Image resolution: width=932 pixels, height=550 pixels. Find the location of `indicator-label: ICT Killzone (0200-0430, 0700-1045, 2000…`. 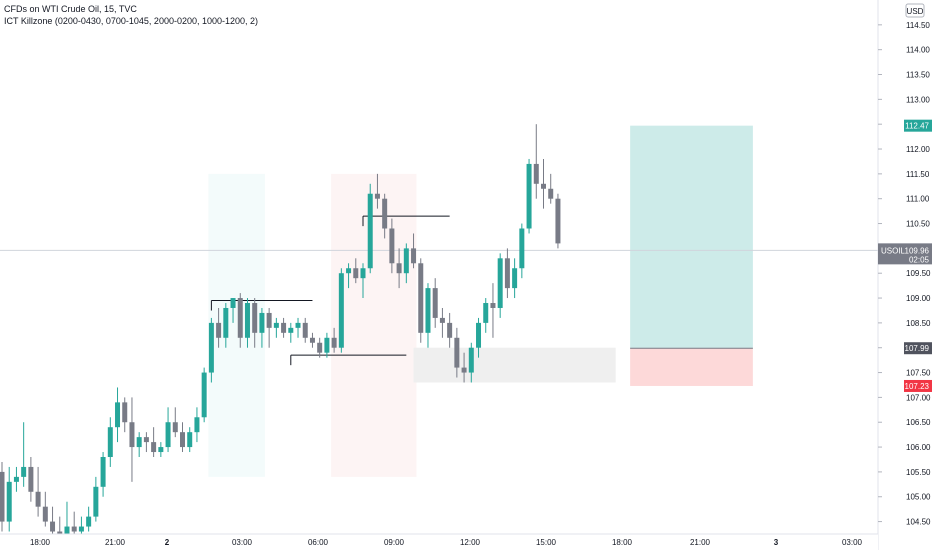

indicator-label: ICT Killzone (0200-0430, 0700-1045, 2000… is located at coordinates (131, 21).